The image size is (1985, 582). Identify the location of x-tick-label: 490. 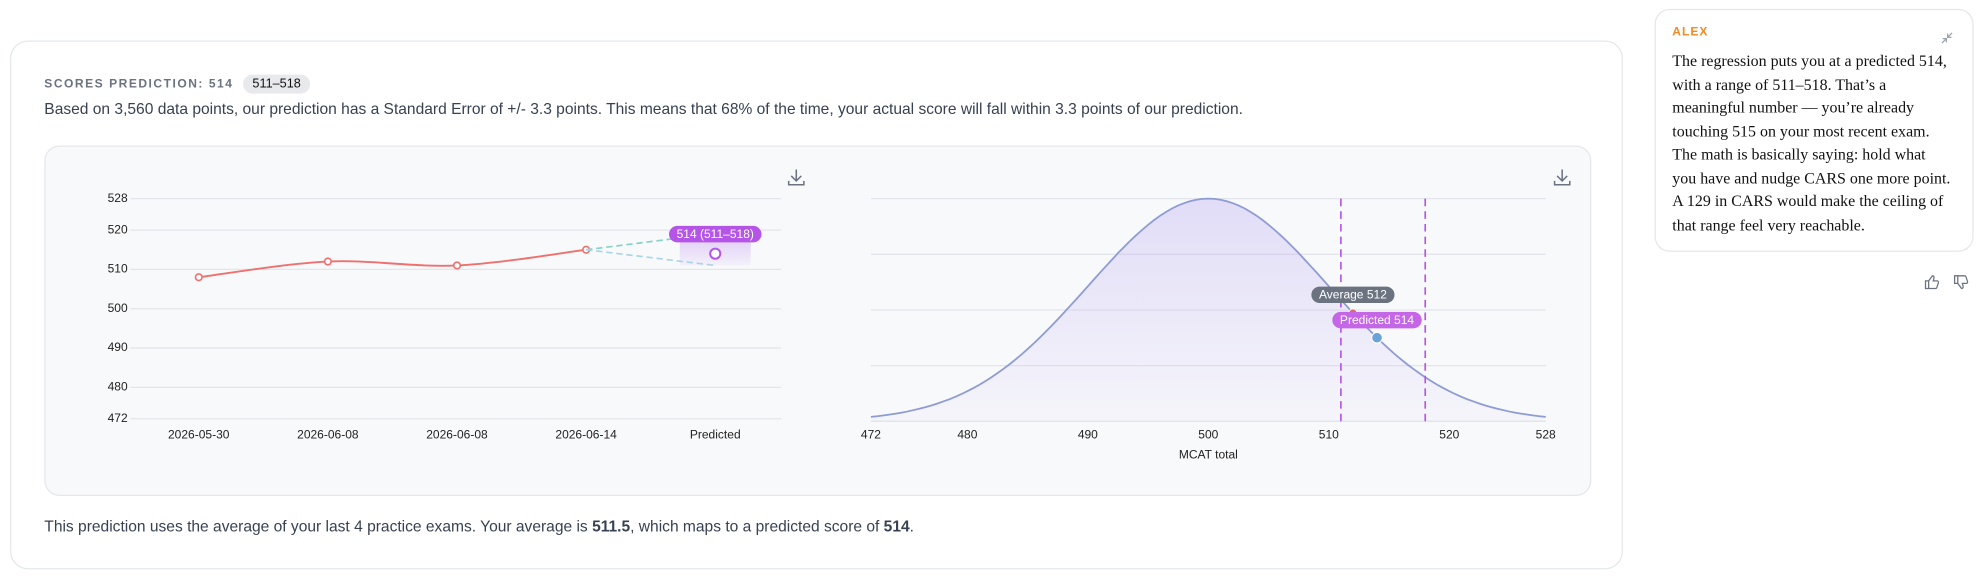
(1088, 434).